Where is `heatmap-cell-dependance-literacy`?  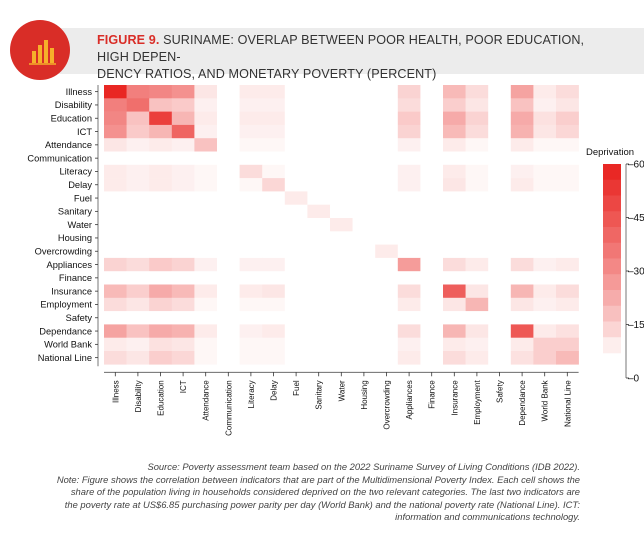 heatmap-cell-dependance-literacy is located at coordinates (251, 331).